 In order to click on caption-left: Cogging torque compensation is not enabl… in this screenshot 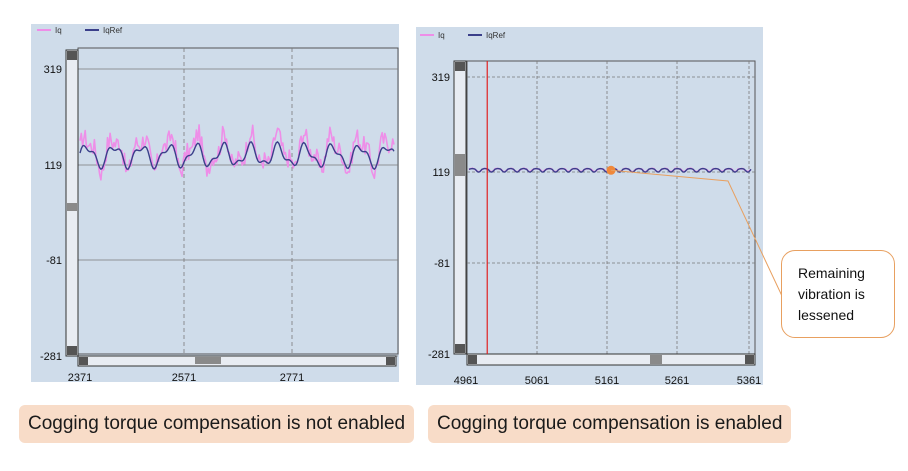, I will do `click(217, 424)`.